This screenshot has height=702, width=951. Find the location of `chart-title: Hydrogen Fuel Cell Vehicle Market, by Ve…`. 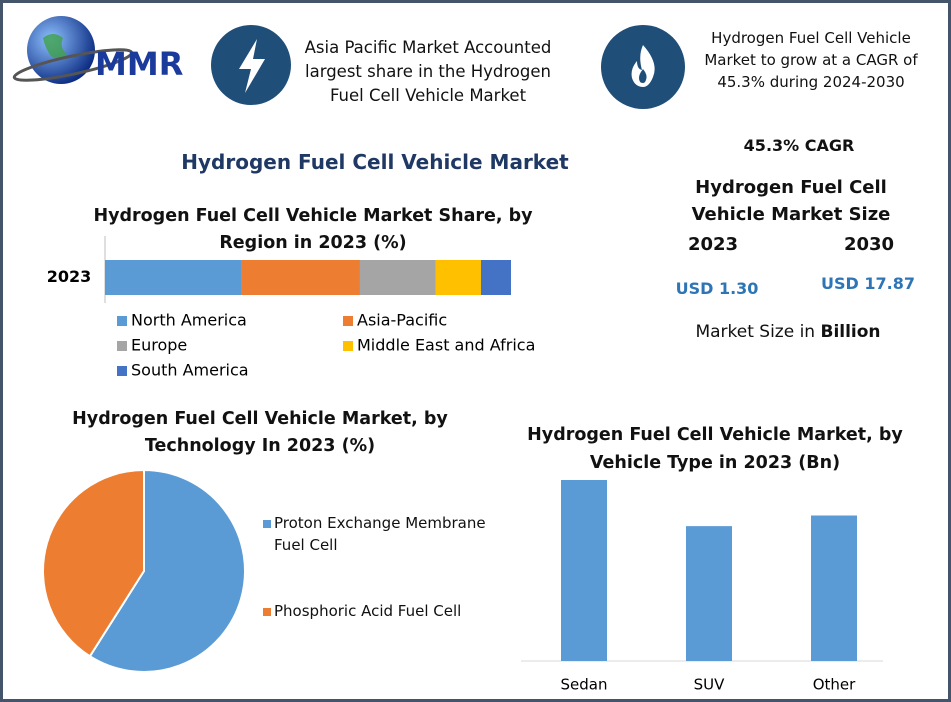

chart-title: Hydrogen Fuel Cell Vehicle Market, by Ve… is located at coordinates (715, 449).